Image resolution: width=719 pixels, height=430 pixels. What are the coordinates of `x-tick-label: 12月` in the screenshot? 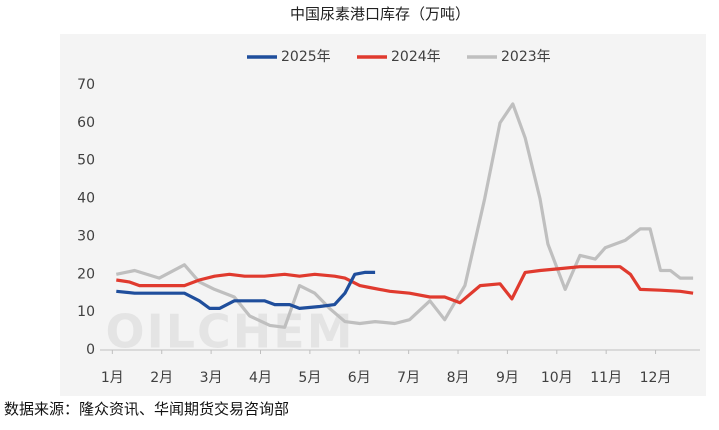 It's located at (656, 378).